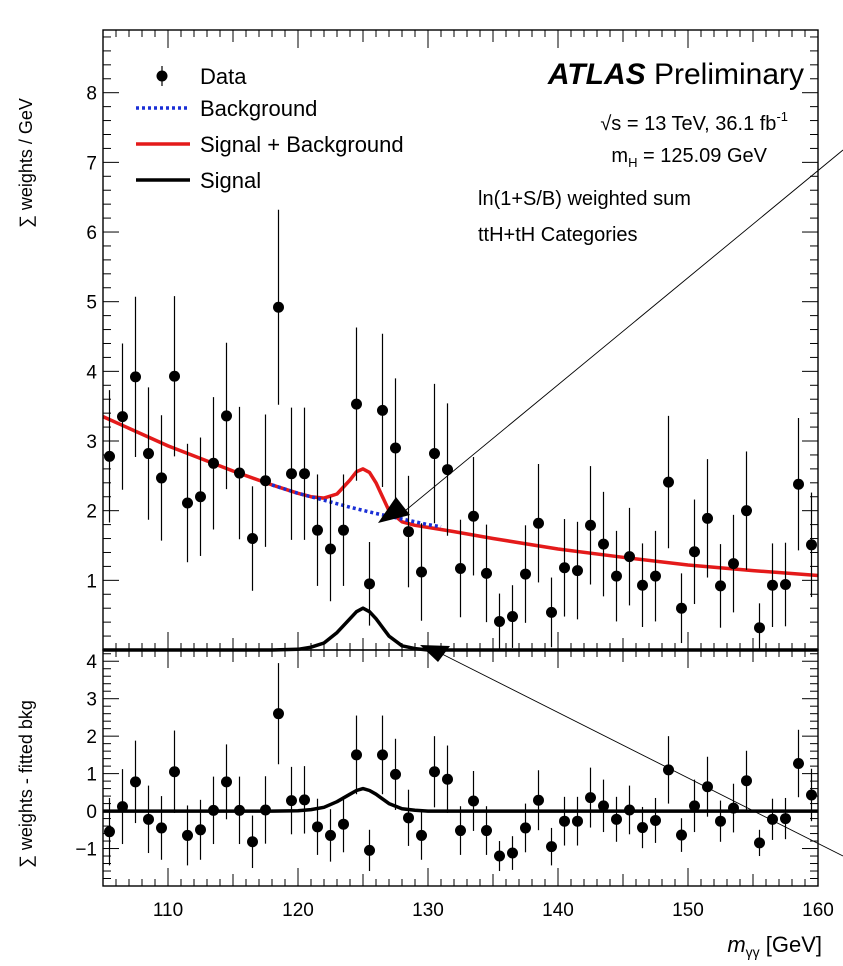 The height and width of the screenshot is (966, 843). I want to click on x-tick-label: 150, so click(688, 910).